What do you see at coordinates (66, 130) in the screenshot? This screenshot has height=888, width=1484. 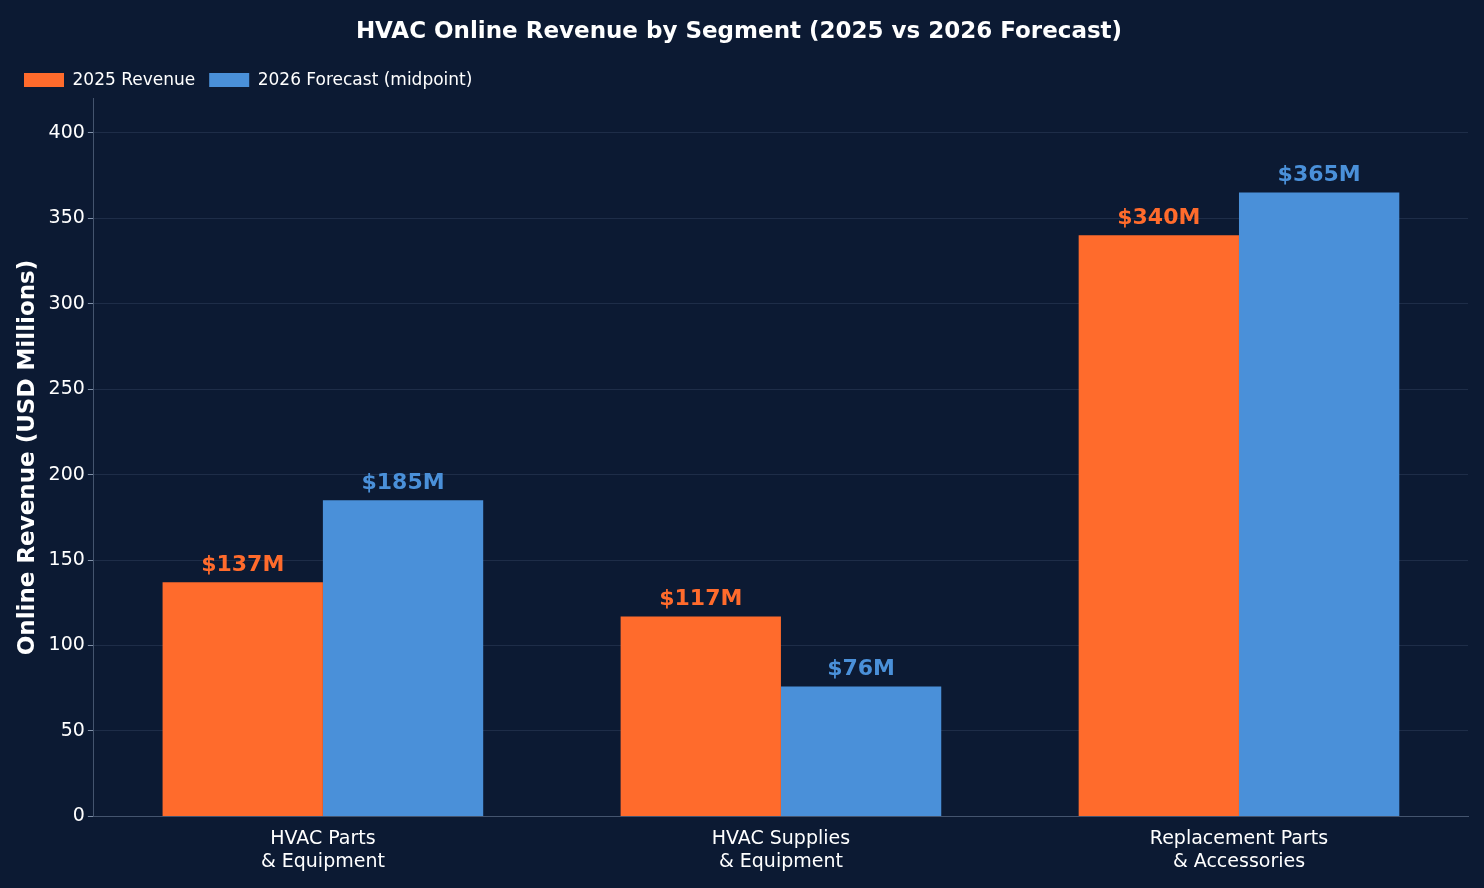 I see `y-tick-label: 400` at bounding box center [66, 130].